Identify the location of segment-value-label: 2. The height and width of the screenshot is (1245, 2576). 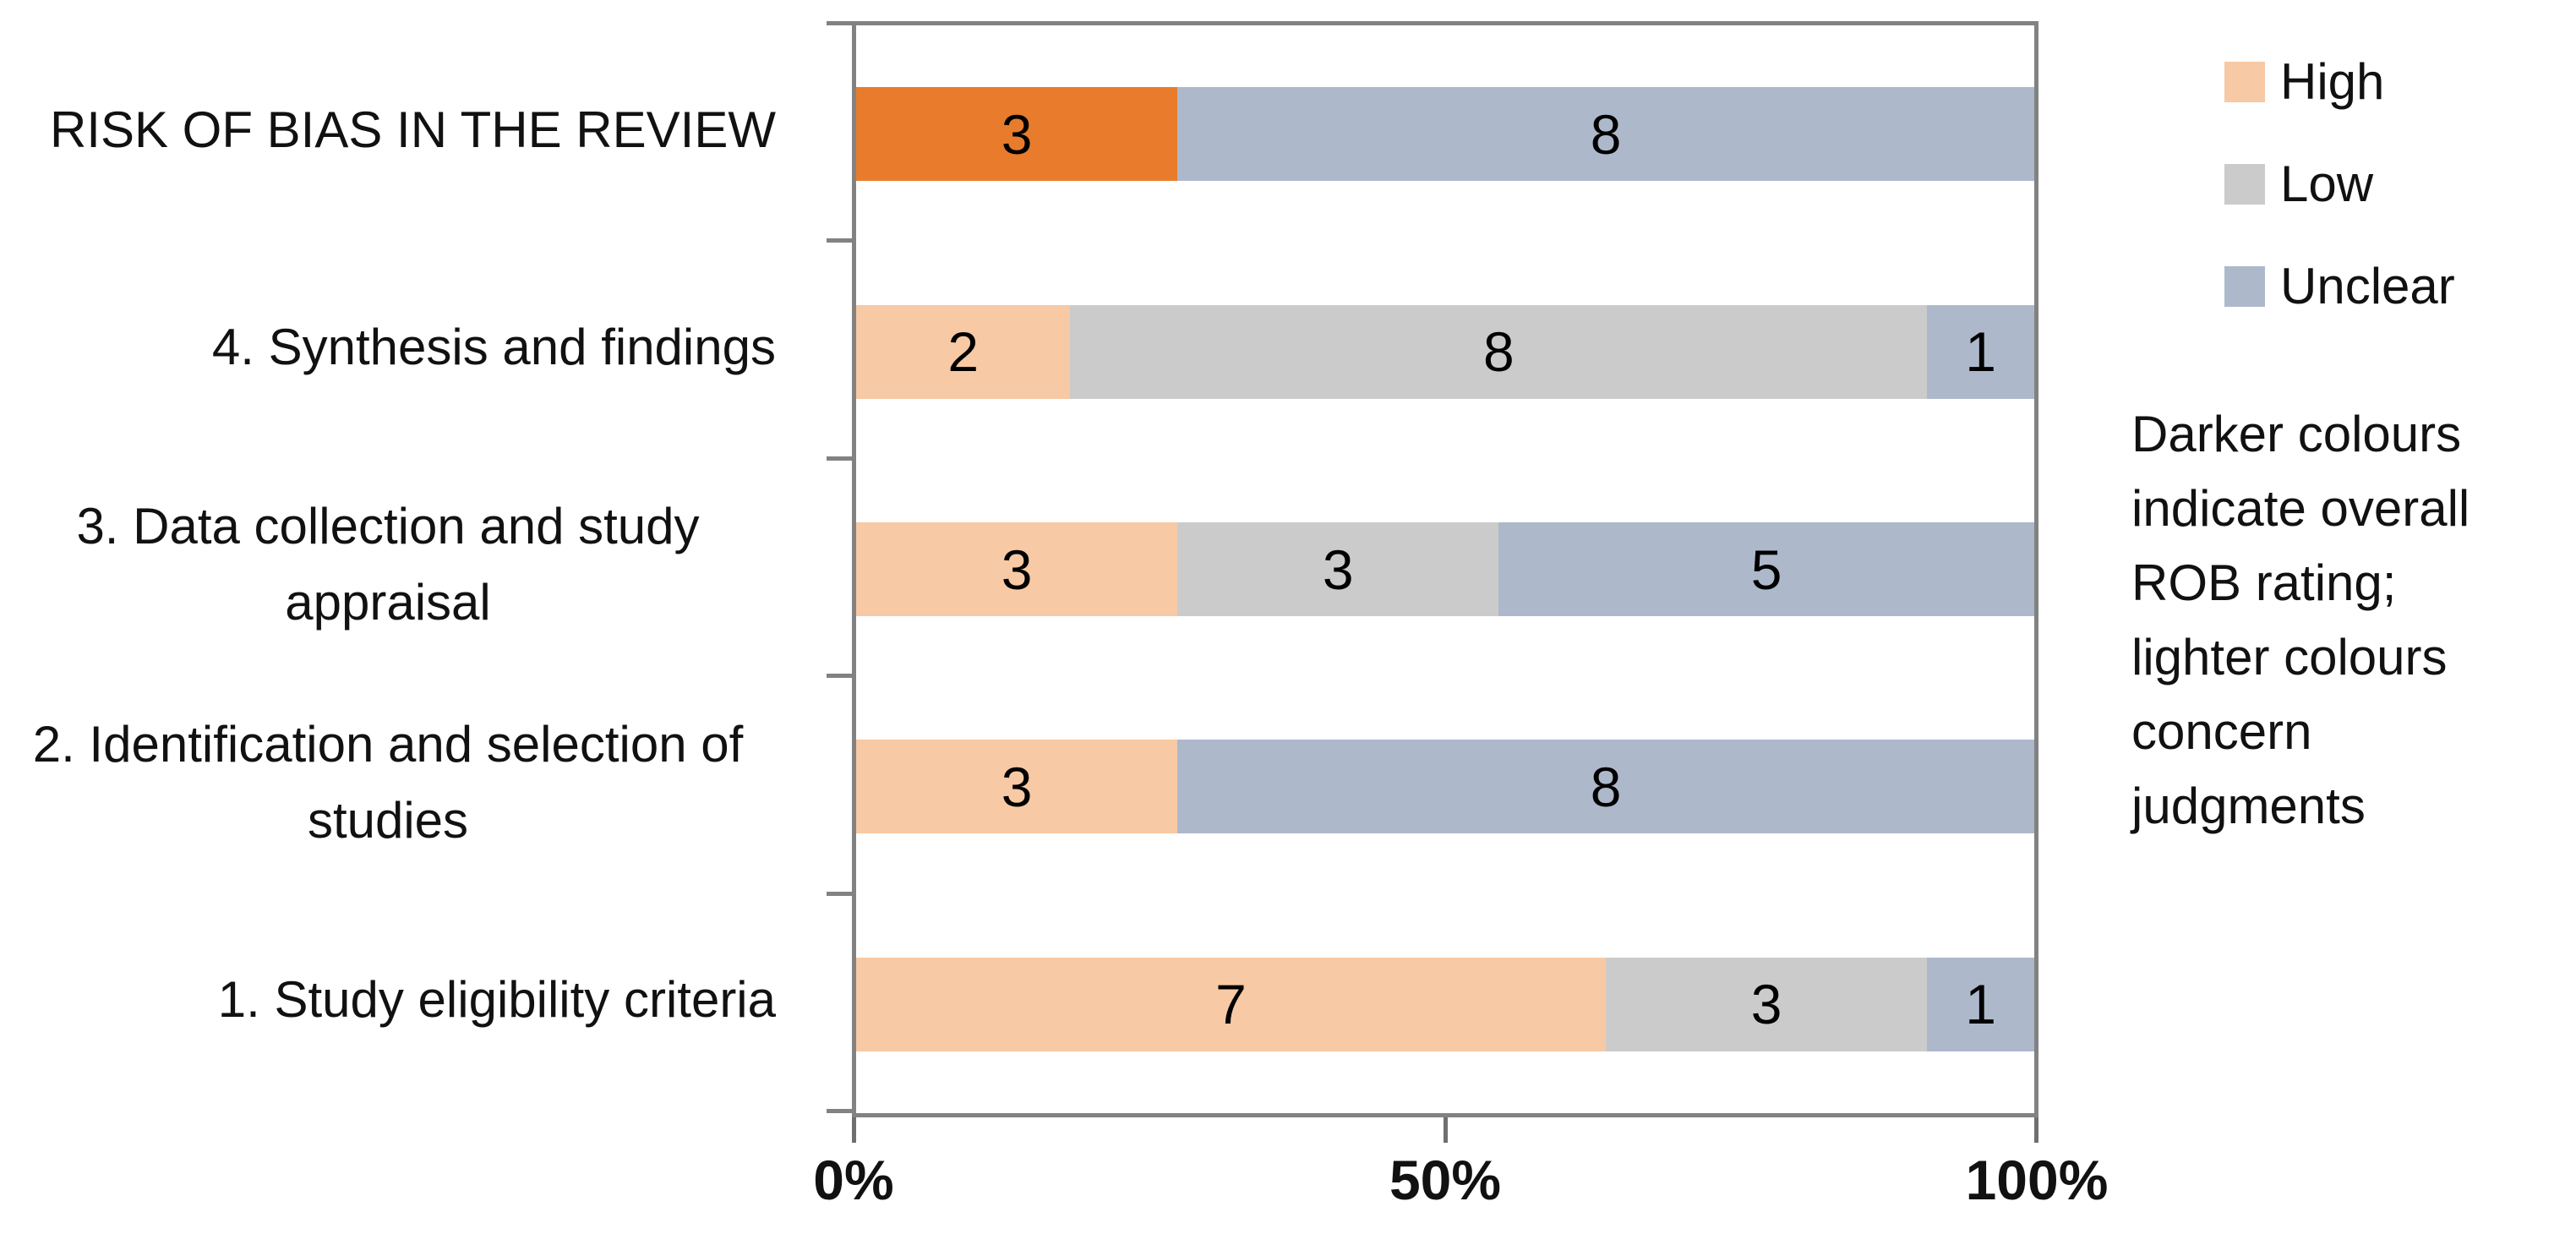
(963, 352).